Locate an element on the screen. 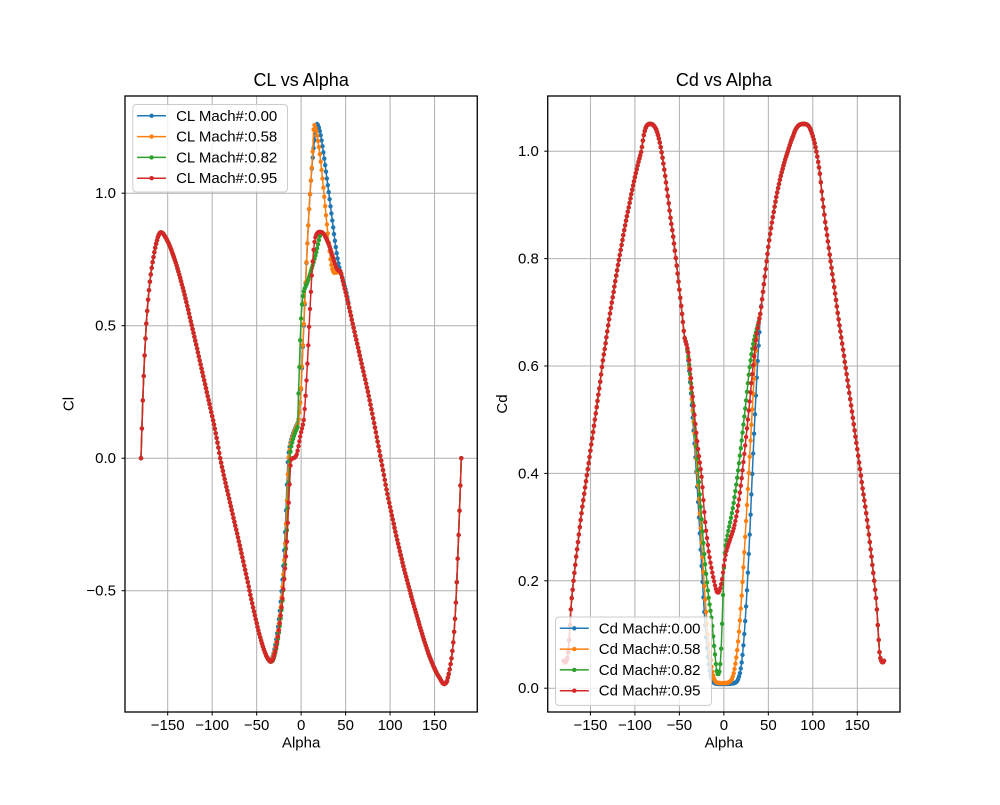 Image resolution: width=1000 pixels, height=805 pixels. svg-text: 0.6 is located at coordinates (528, 366).